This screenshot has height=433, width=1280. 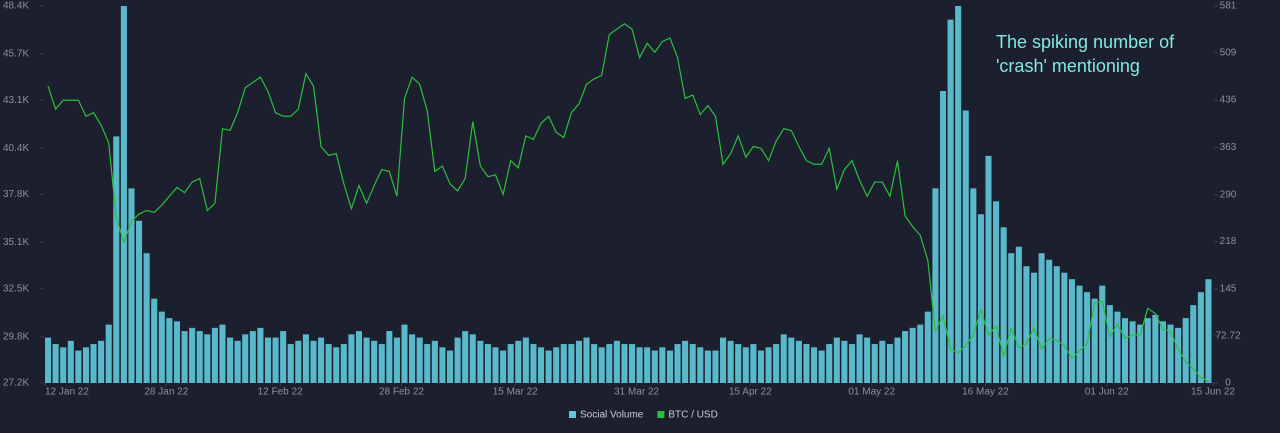 I want to click on x-tick-label: 15 Apr 22, so click(x=750, y=392).